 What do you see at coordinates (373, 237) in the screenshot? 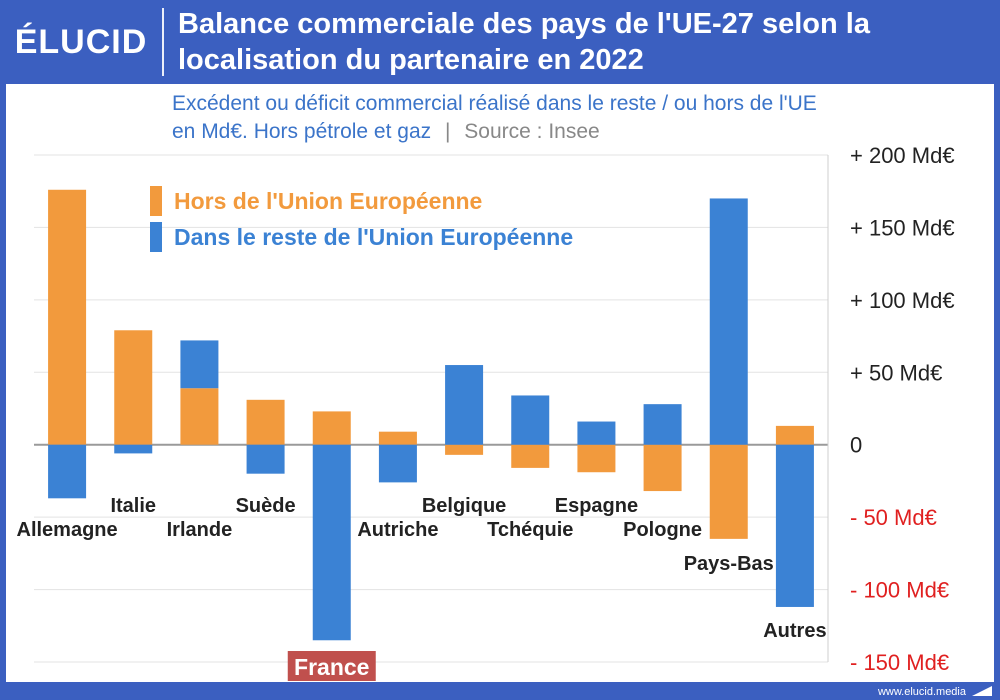
I see `legend-label-2: Dans le reste de l'Union Européenne` at bounding box center [373, 237].